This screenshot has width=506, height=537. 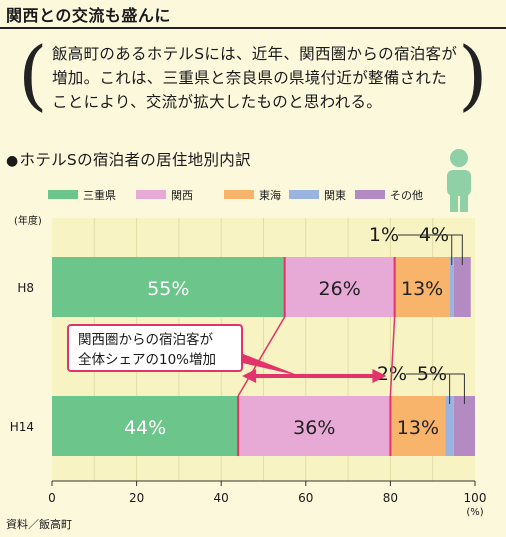 I want to click on person-icon-body, so click(x=459, y=183).